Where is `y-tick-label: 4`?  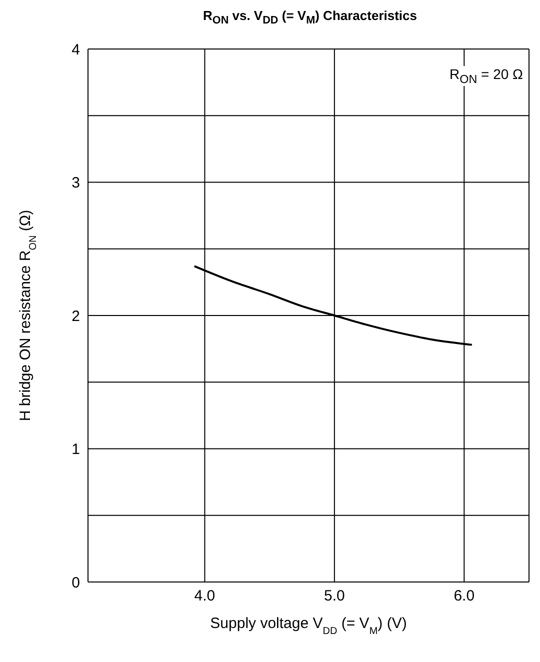 y-tick-label: 4 is located at coordinates (76, 49).